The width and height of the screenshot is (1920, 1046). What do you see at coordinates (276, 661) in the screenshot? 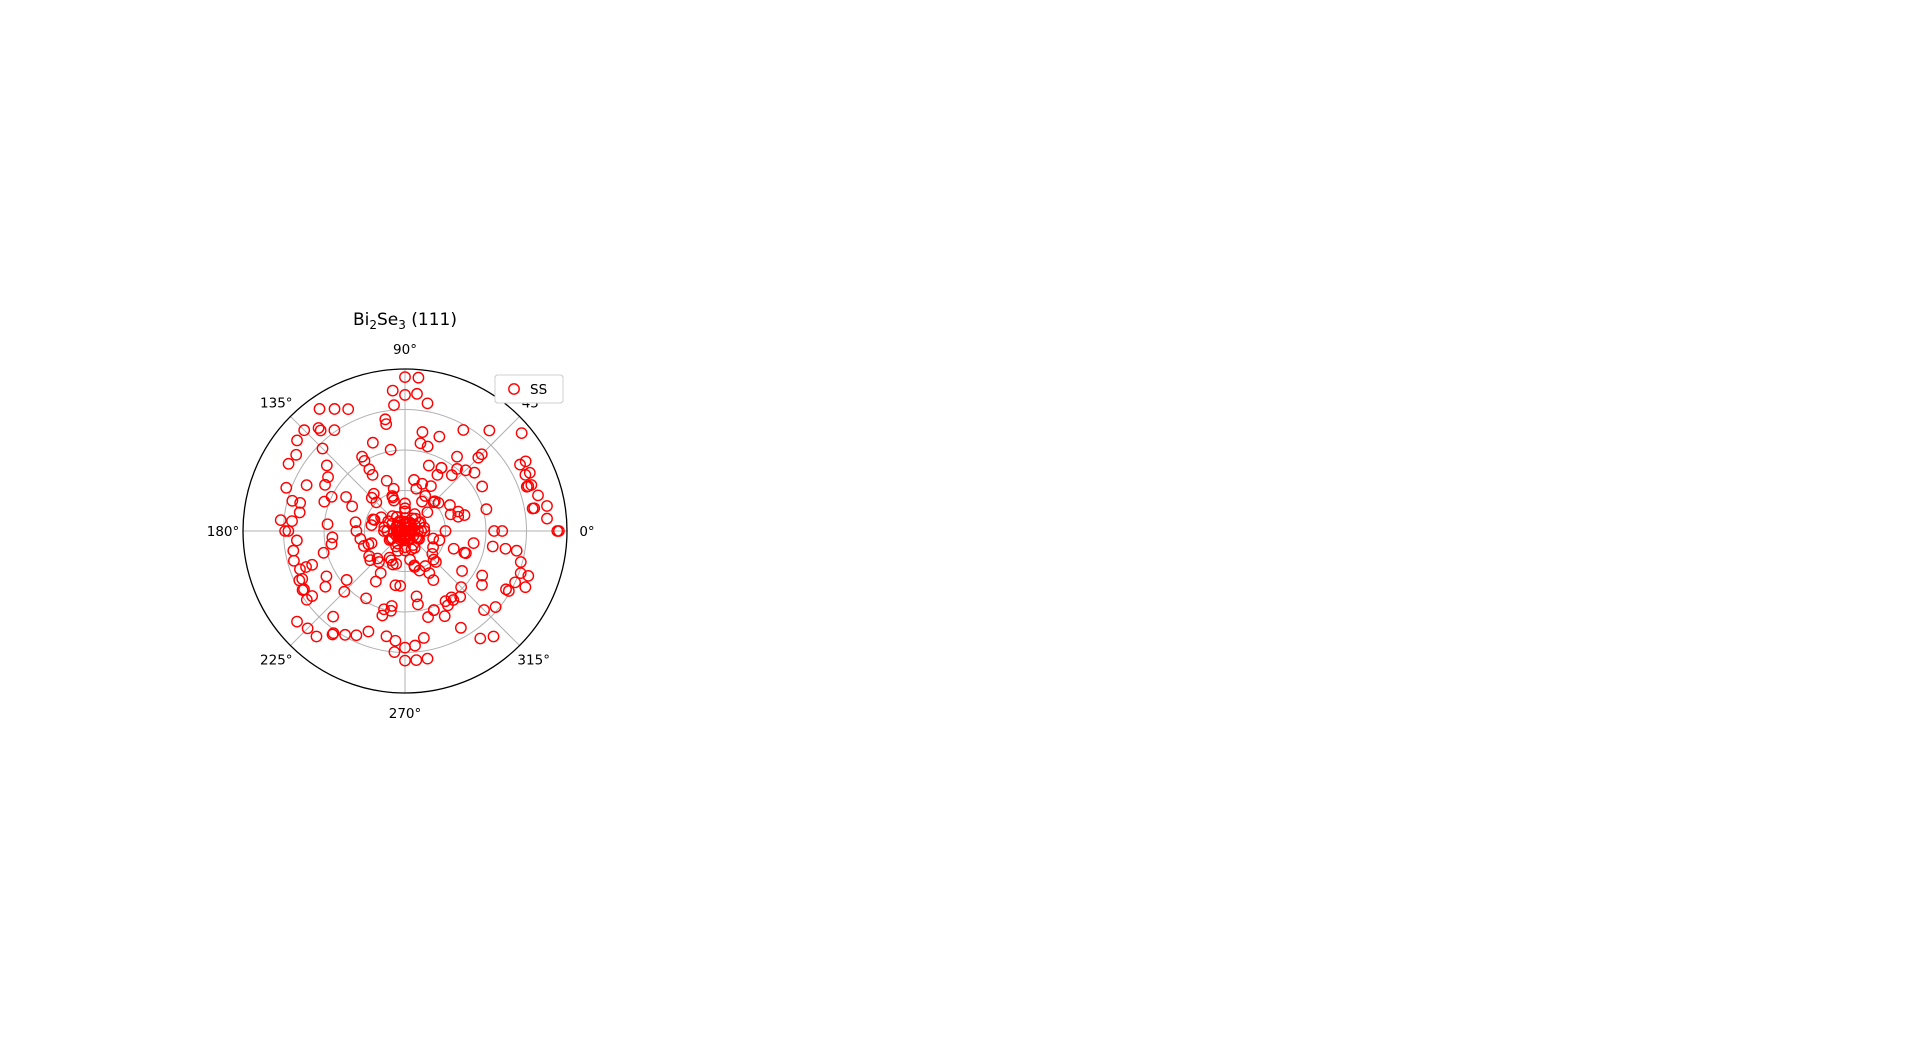
I see `angle-tick-label: 225°` at bounding box center [276, 661].